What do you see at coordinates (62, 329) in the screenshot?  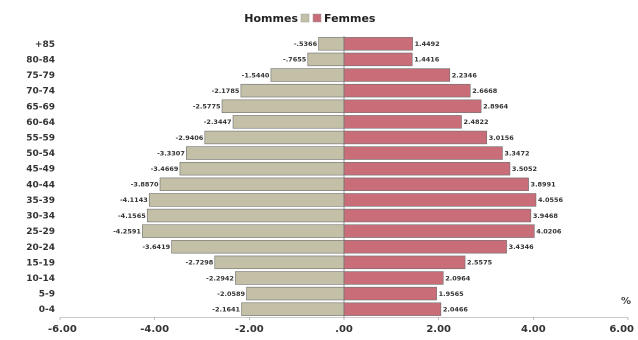 I see `x-tick-label: -6.00` at bounding box center [62, 329].